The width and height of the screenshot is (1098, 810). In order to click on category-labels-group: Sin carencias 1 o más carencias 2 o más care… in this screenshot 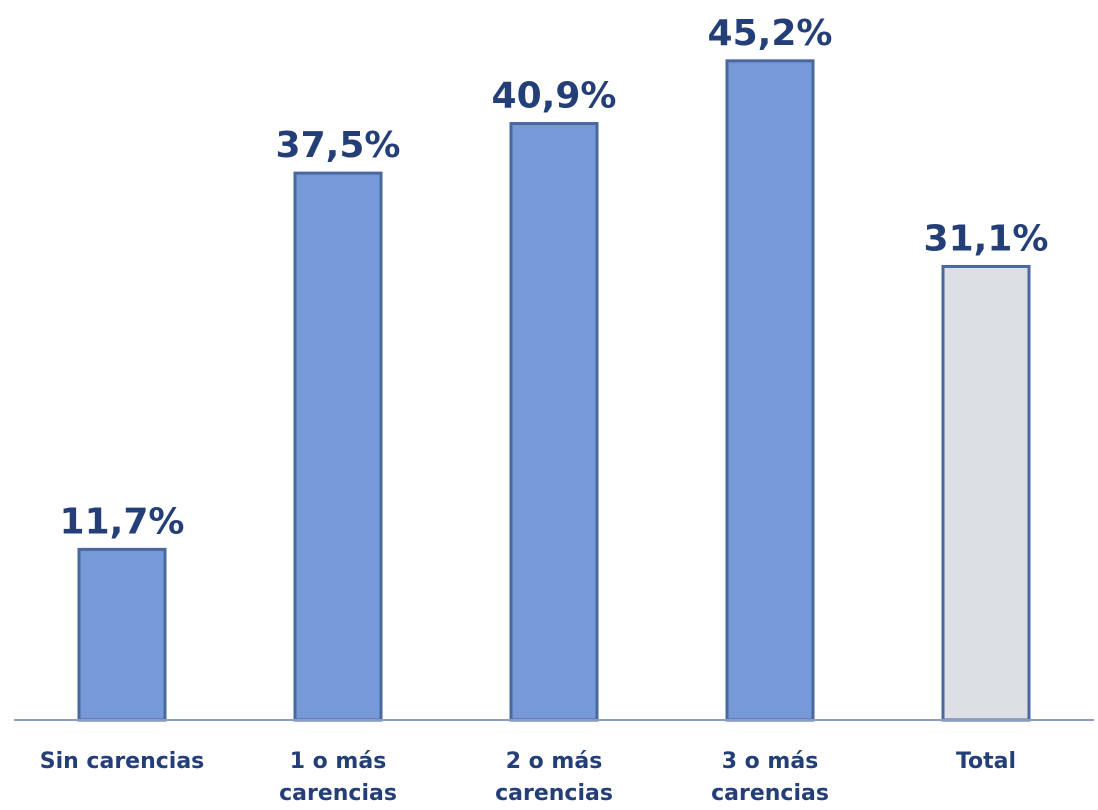, I will do `click(528, 777)`.